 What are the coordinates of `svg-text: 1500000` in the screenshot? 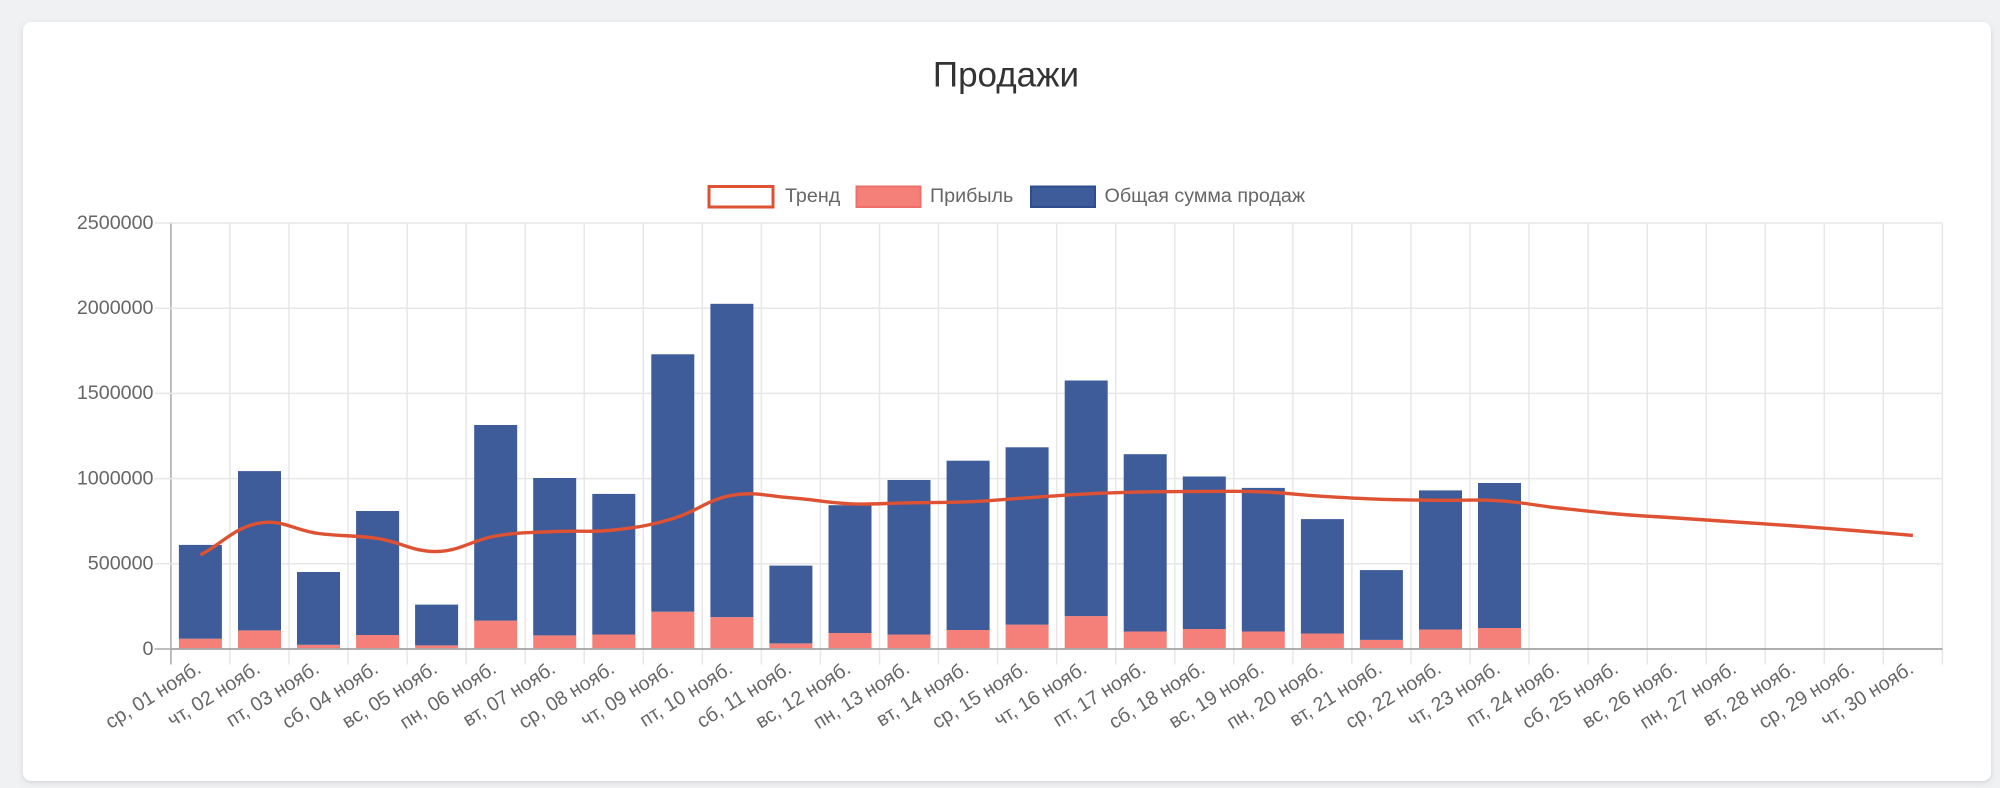 It's located at (115, 393).